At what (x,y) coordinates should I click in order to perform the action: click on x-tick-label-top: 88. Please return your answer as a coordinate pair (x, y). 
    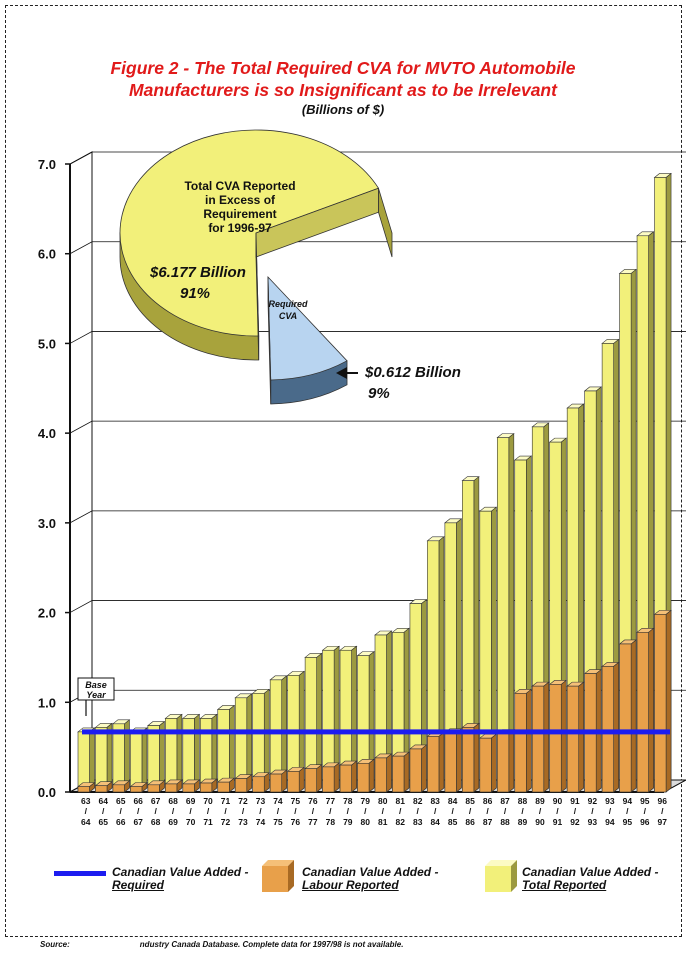
    Looking at the image, I should click on (523, 801).